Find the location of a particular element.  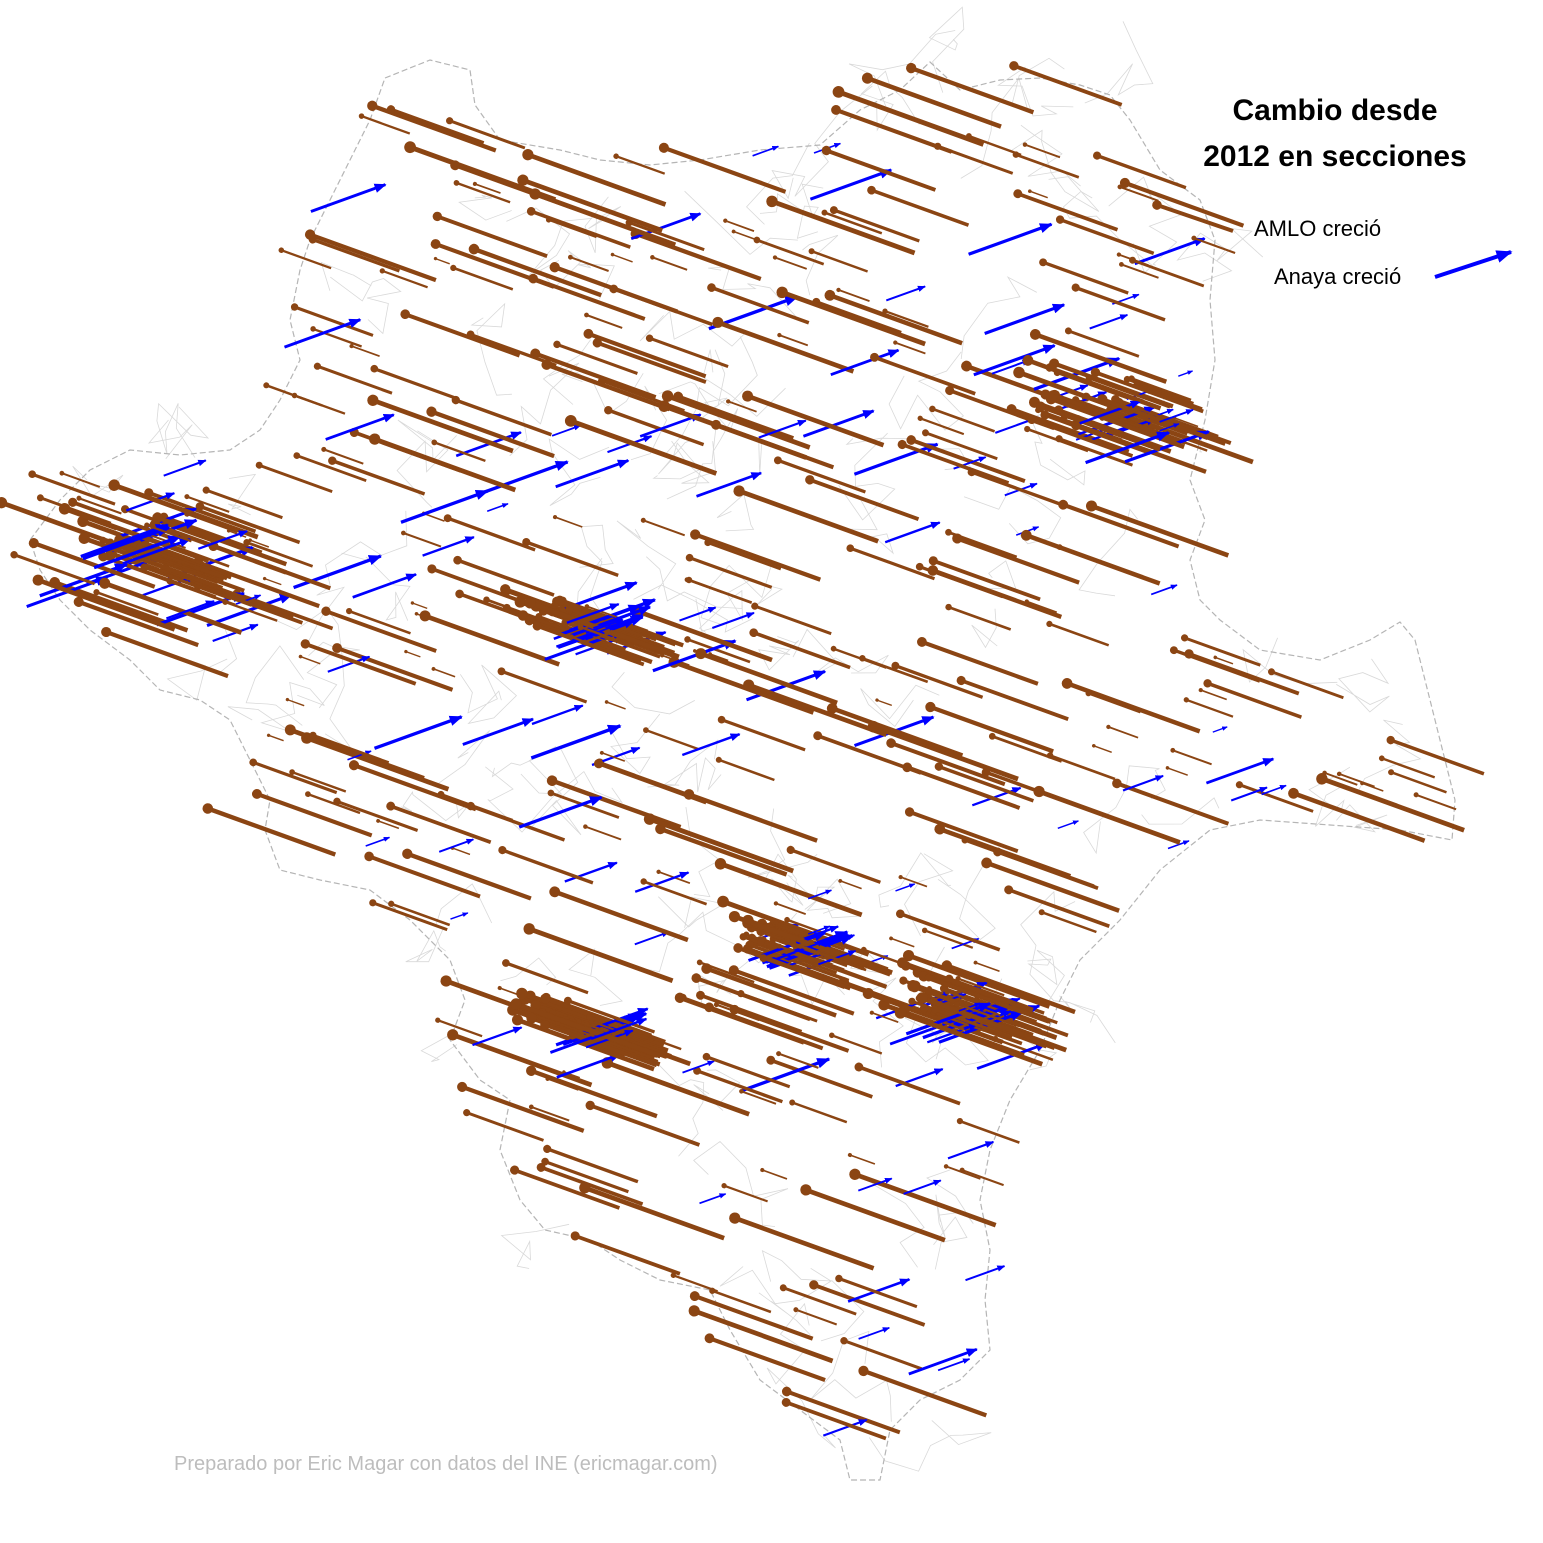

brown-arrow-icon is located at coordinates (1193, 216).